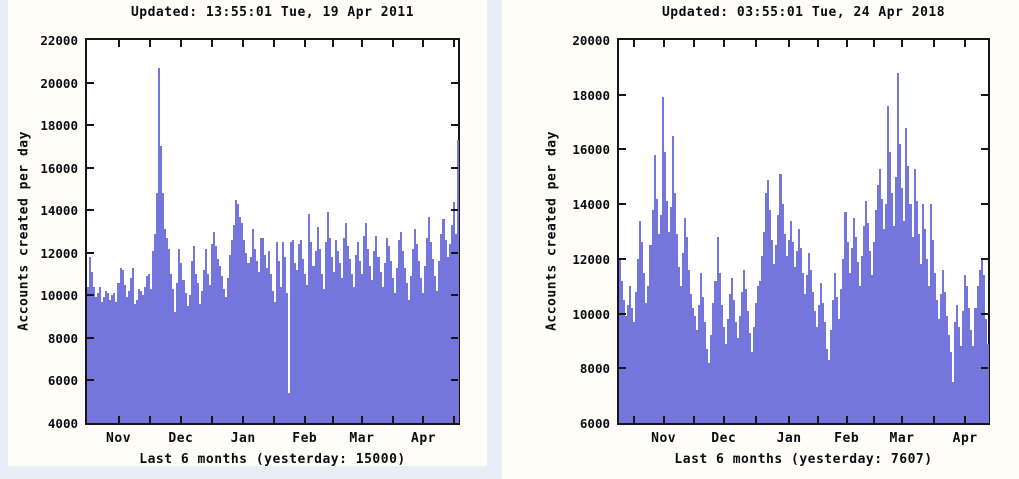 Image resolution: width=1019 pixels, height=479 pixels. What do you see at coordinates (847, 438) in the screenshot?
I see `x-tick-label: Feb` at bounding box center [847, 438].